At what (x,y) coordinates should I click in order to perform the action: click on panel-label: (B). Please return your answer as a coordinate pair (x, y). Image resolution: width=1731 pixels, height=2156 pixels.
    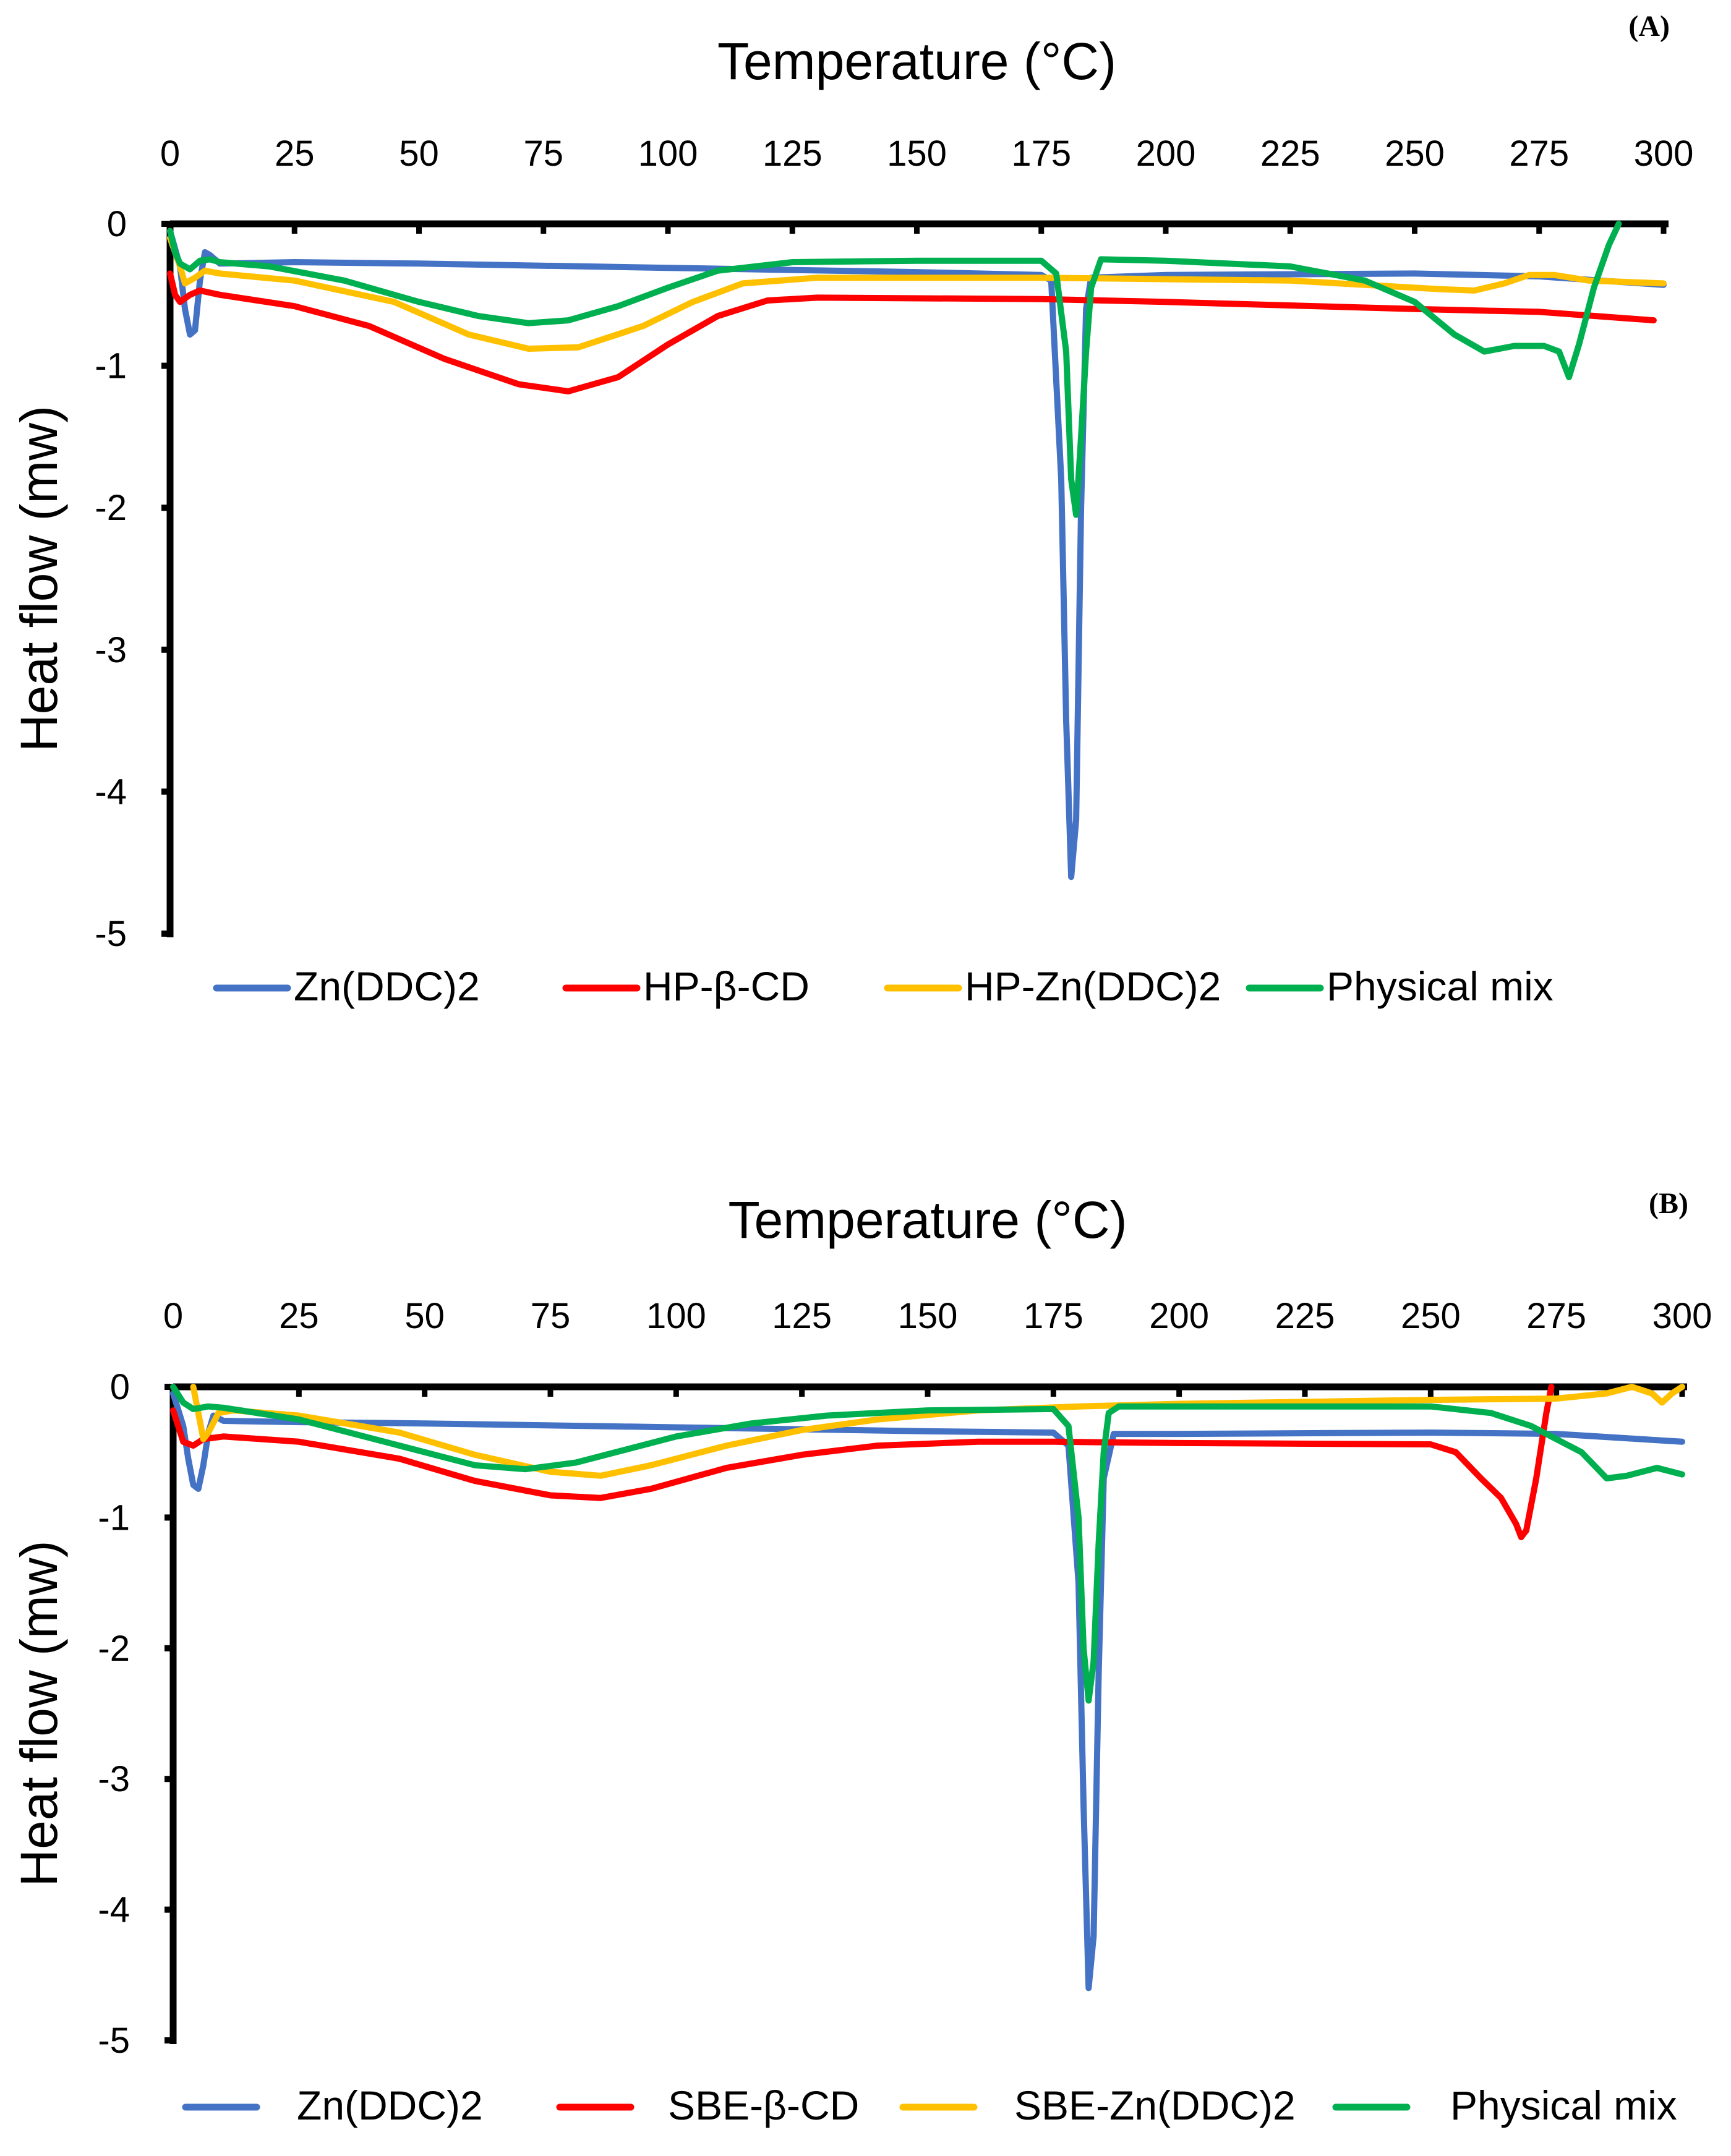
    Looking at the image, I should click on (1668, 1203).